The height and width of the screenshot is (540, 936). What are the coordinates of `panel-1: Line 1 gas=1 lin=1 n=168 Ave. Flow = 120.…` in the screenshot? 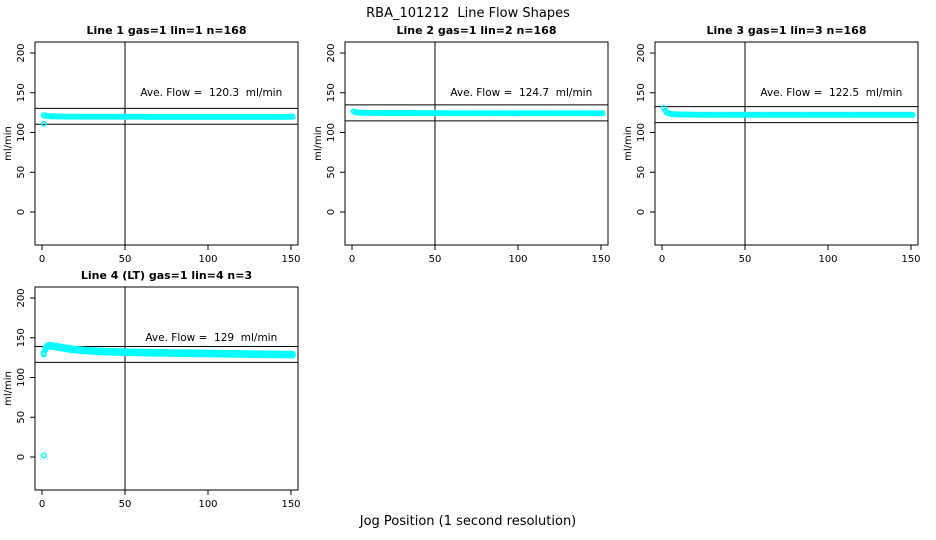 It's located at (152, 144).